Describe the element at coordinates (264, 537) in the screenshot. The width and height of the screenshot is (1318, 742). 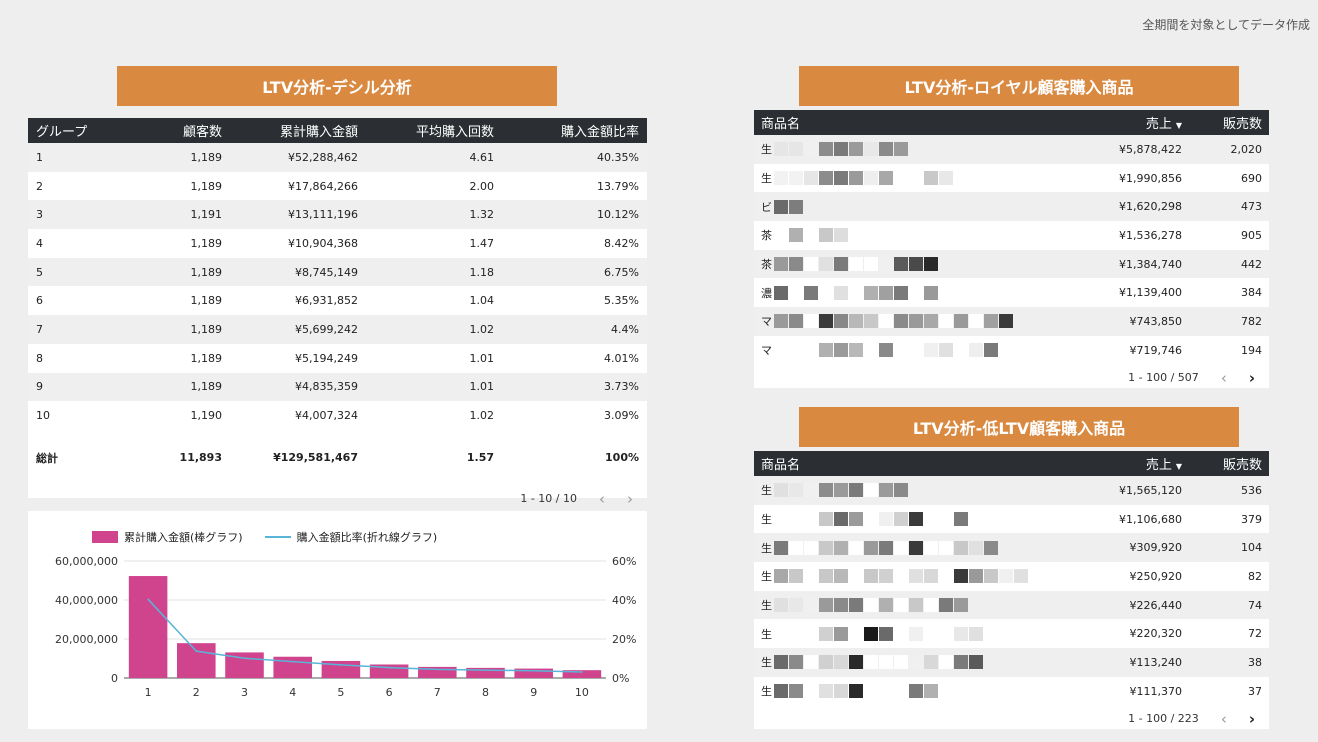
I see `chart-legend: 累計購入金額(棒グラフ) 購入金額比率(折れ線グラフ)` at that location.